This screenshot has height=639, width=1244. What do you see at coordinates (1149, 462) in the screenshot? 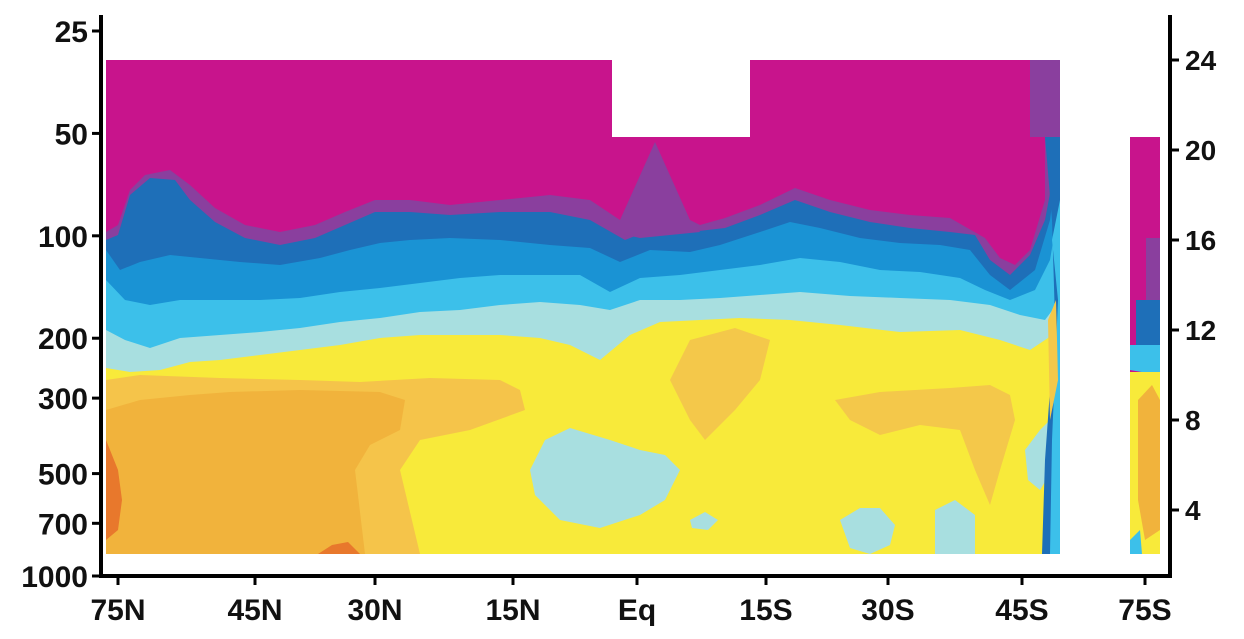
I see `strip-75s-orange` at bounding box center [1149, 462].